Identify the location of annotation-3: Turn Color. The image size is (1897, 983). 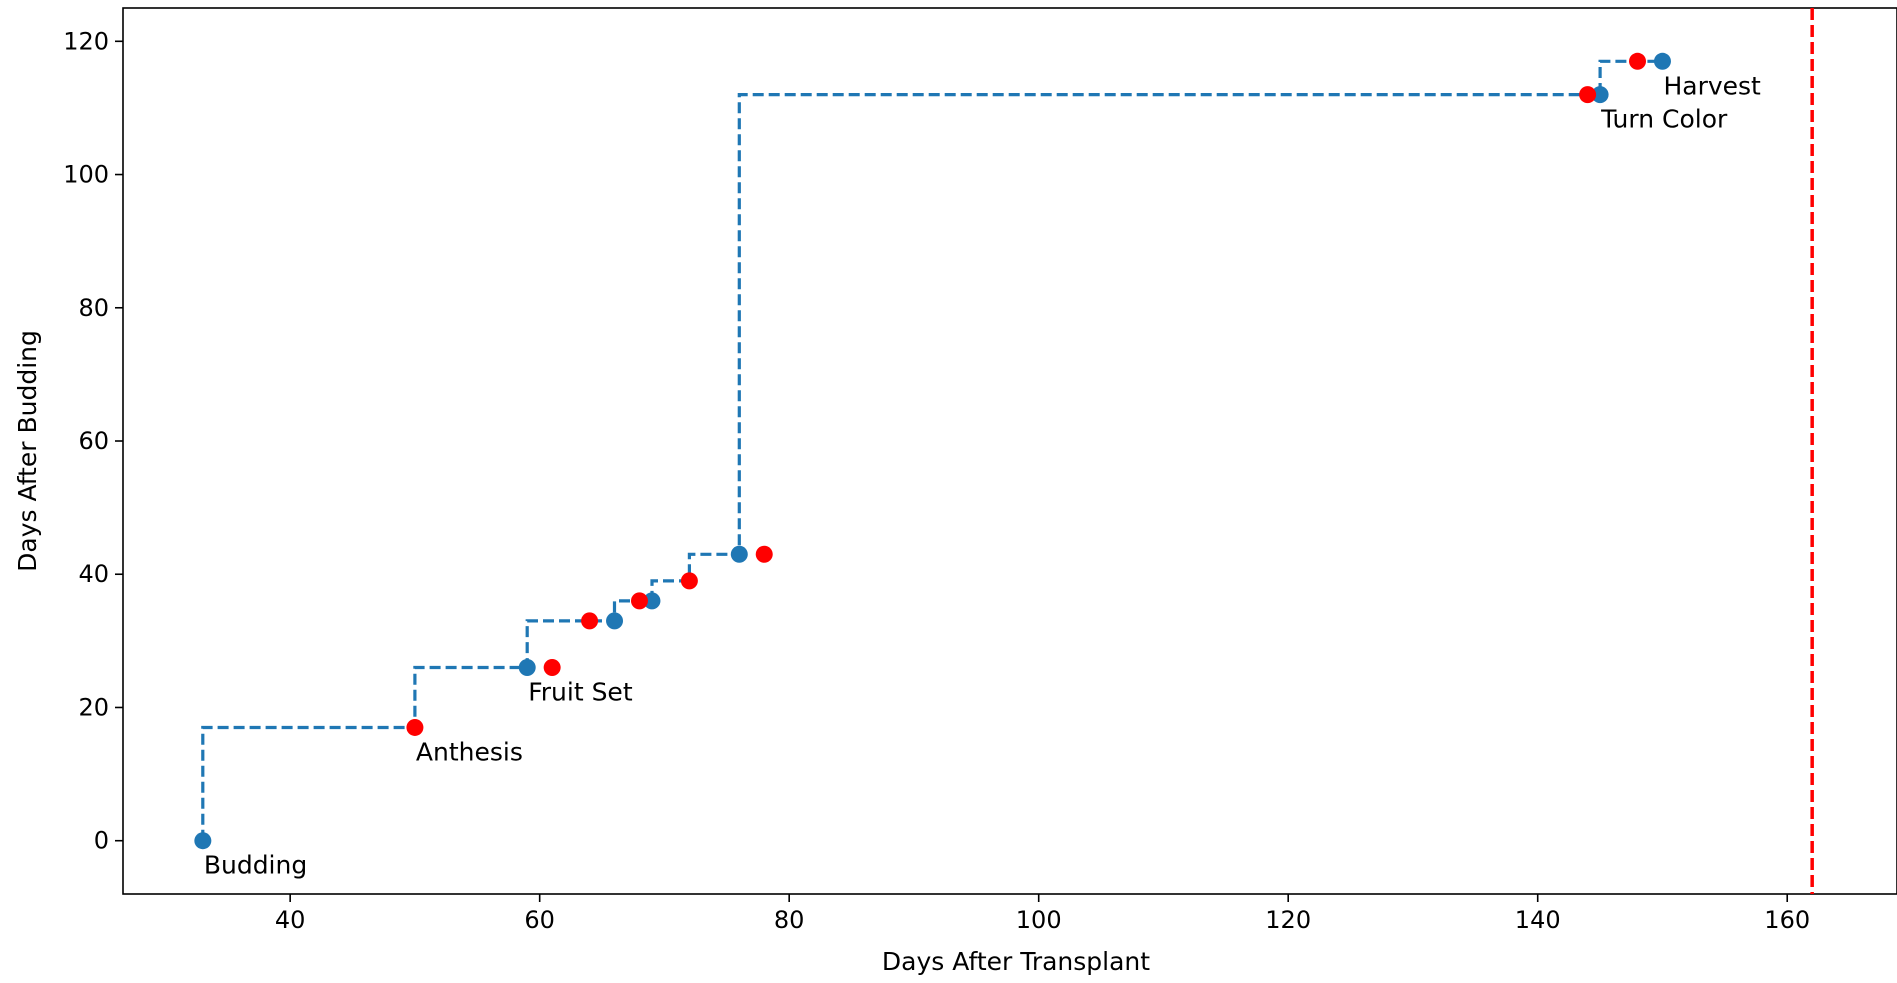
(1664, 119).